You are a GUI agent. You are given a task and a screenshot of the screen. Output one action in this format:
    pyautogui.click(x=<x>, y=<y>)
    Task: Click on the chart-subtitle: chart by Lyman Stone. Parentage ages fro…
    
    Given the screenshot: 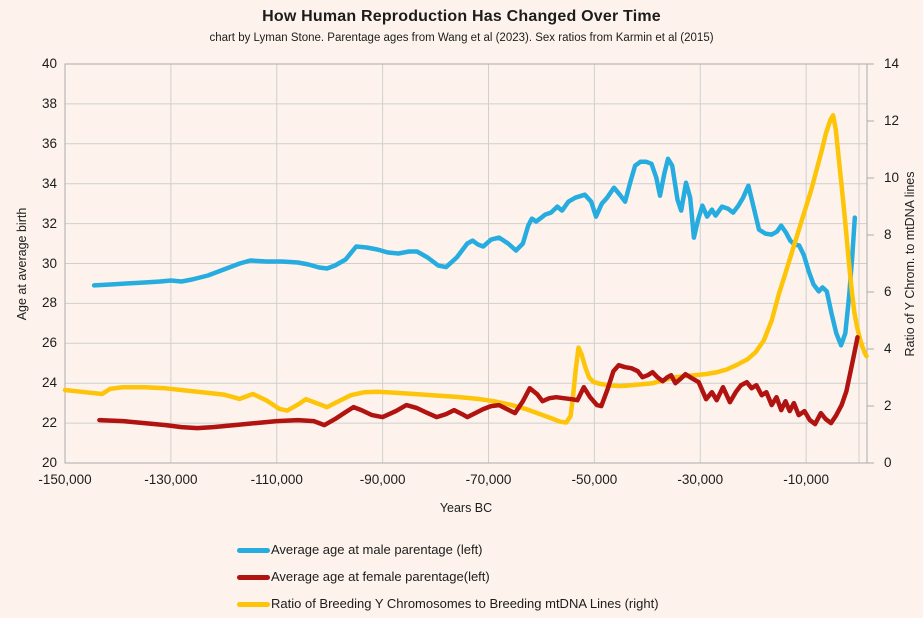 What is the action you would take?
    pyautogui.click(x=461, y=38)
    